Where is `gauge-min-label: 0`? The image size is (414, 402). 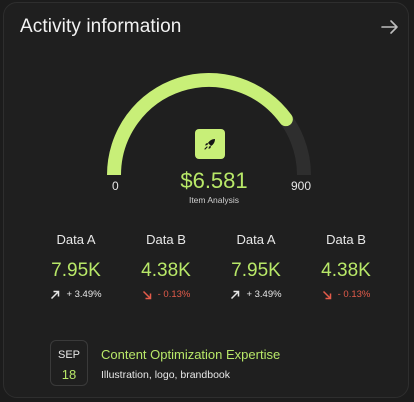
gauge-min-label: 0 is located at coordinates (115, 186).